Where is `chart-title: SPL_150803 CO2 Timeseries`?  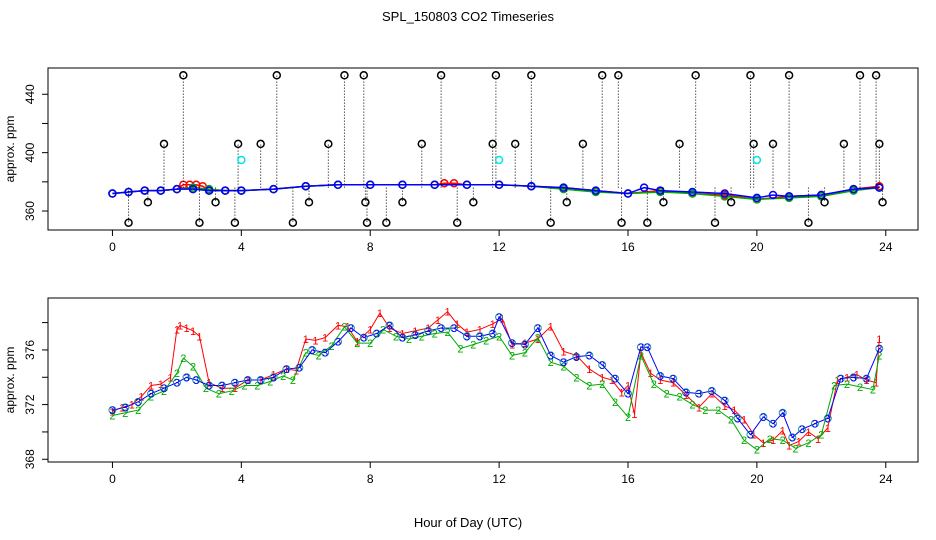
chart-title: SPL_150803 CO2 Timeseries is located at coordinates (468, 16).